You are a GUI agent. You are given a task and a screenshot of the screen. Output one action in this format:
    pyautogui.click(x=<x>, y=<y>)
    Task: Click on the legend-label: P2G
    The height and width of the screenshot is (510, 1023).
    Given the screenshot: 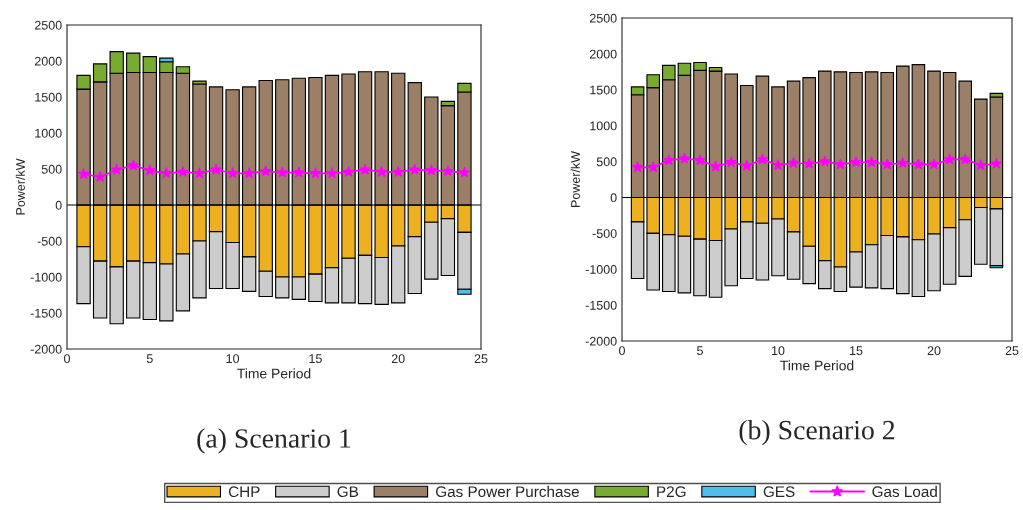 What is the action you would take?
    pyautogui.click(x=671, y=492)
    